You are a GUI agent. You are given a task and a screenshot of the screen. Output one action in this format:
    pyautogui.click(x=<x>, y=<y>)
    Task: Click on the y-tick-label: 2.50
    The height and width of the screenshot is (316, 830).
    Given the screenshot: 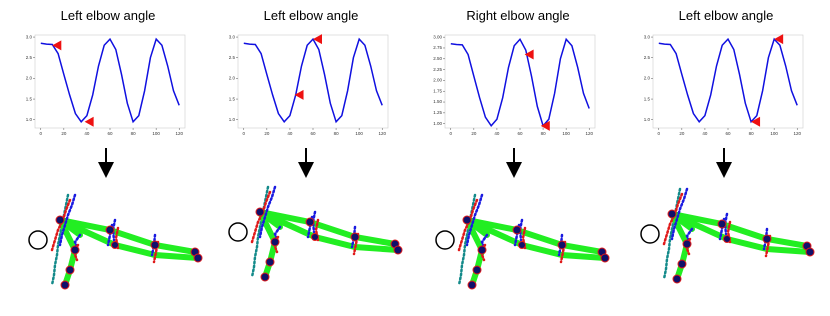 What is the action you would take?
    pyautogui.click(x=437, y=58)
    